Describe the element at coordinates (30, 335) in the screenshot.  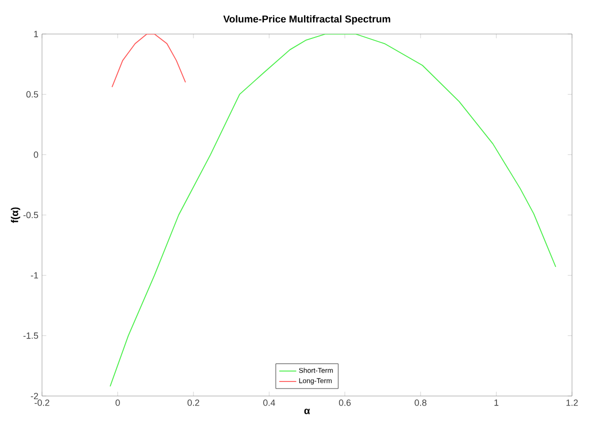
I see `y-tick-label: -1.5` at that location.